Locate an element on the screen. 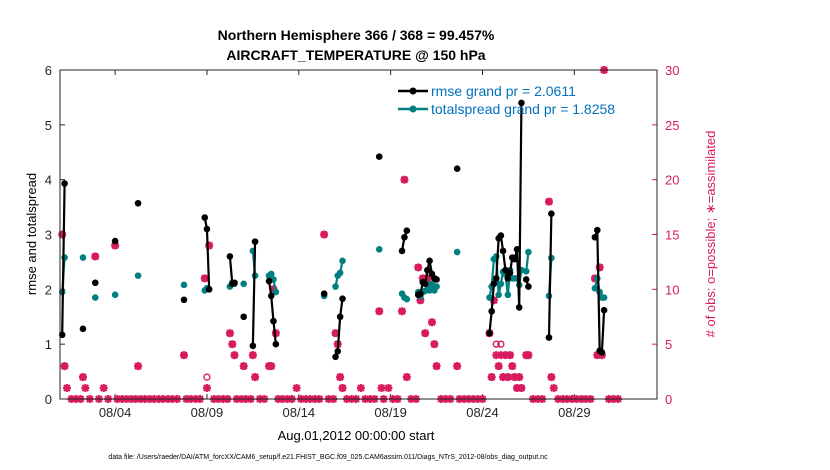 The image size is (830, 470). legend-spread-marker is located at coordinates (413, 109).